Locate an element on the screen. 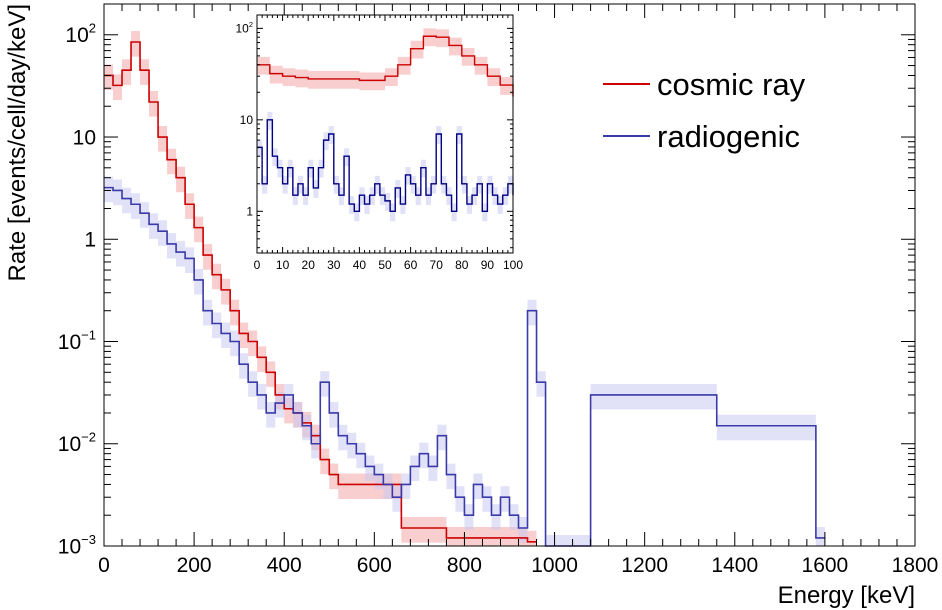 The height and width of the screenshot is (610, 942). inset-axis-ticks is located at coordinates (385, 134).